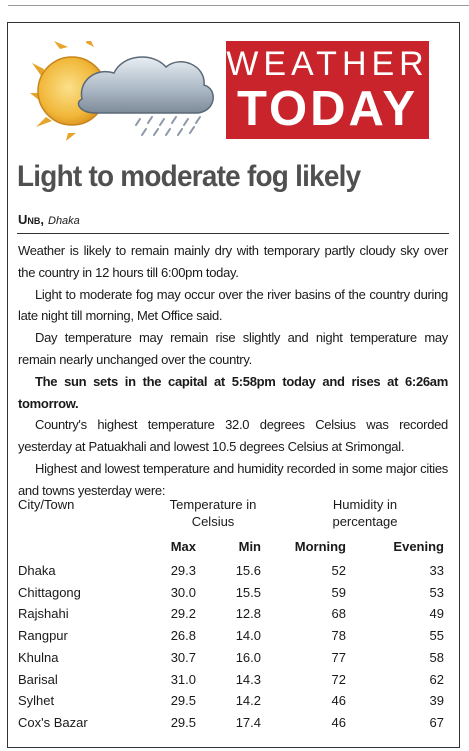  What do you see at coordinates (183, 546) in the screenshot?
I see `subheader-max: Max` at bounding box center [183, 546].